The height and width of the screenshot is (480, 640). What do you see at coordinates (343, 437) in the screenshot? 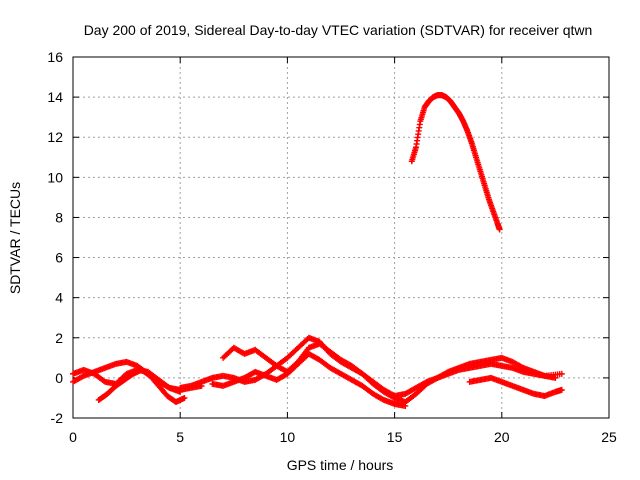
I see `x-tick-labels: 0 5 10 15 20 25` at bounding box center [343, 437].